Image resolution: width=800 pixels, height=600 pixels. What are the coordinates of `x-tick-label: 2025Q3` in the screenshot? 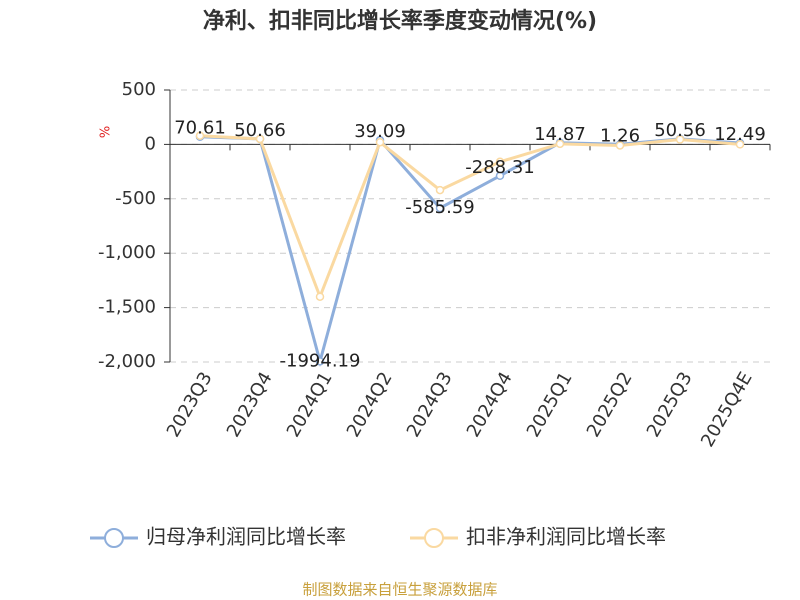 It's located at (670, 405).